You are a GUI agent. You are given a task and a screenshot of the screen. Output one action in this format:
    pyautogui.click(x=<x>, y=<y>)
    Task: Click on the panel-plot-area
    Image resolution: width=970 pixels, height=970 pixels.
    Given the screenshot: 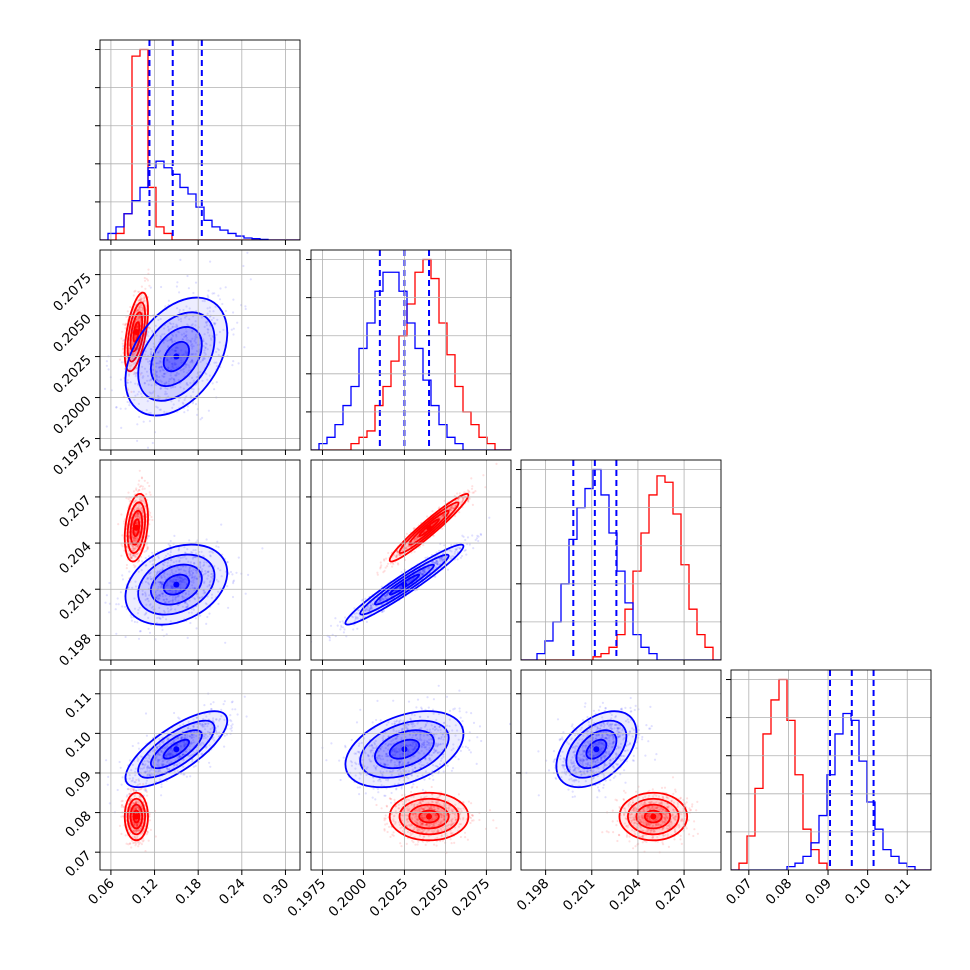 What is the action you would take?
    pyautogui.click(x=831, y=770)
    